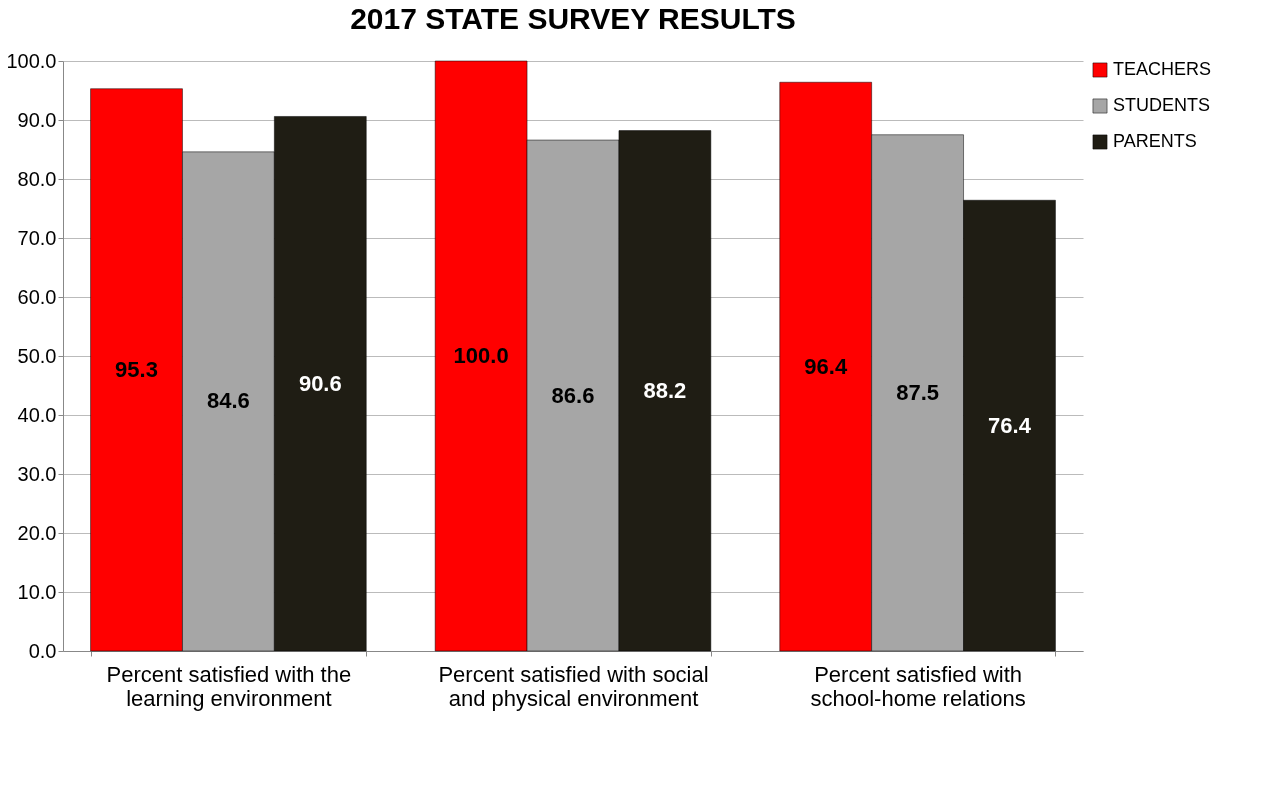 Image resolution: width=1288 pixels, height=793 pixels. Describe the element at coordinates (37, 532) in the screenshot. I see `y-tick-label: 20.0` at that location.